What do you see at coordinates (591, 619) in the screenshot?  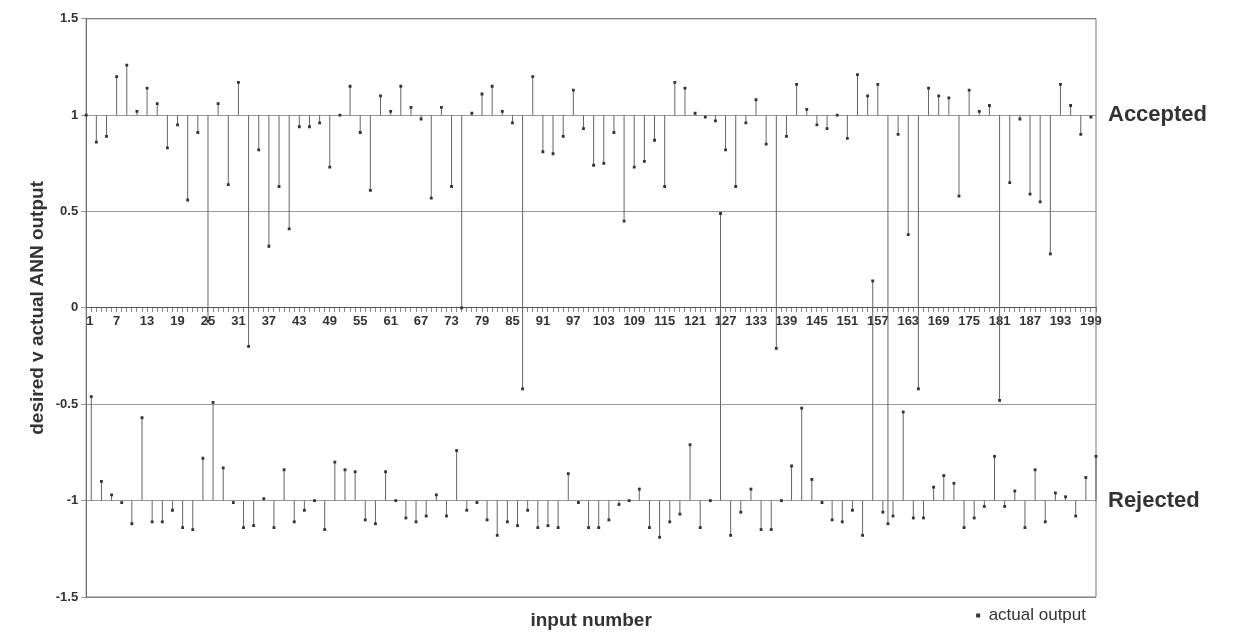 I see `x-axis-title: input number` at bounding box center [591, 619].